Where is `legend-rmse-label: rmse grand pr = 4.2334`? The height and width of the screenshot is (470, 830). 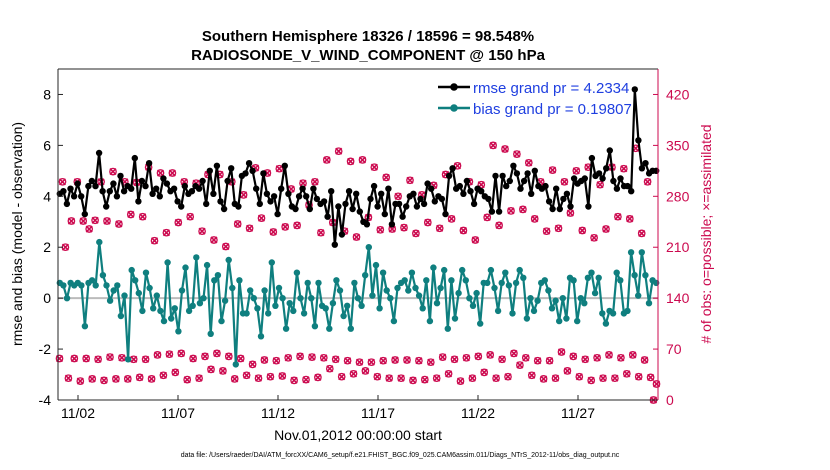
legend-rmse-label: rmse grand pr = 4.2334 is located at coordinates (551, 88).